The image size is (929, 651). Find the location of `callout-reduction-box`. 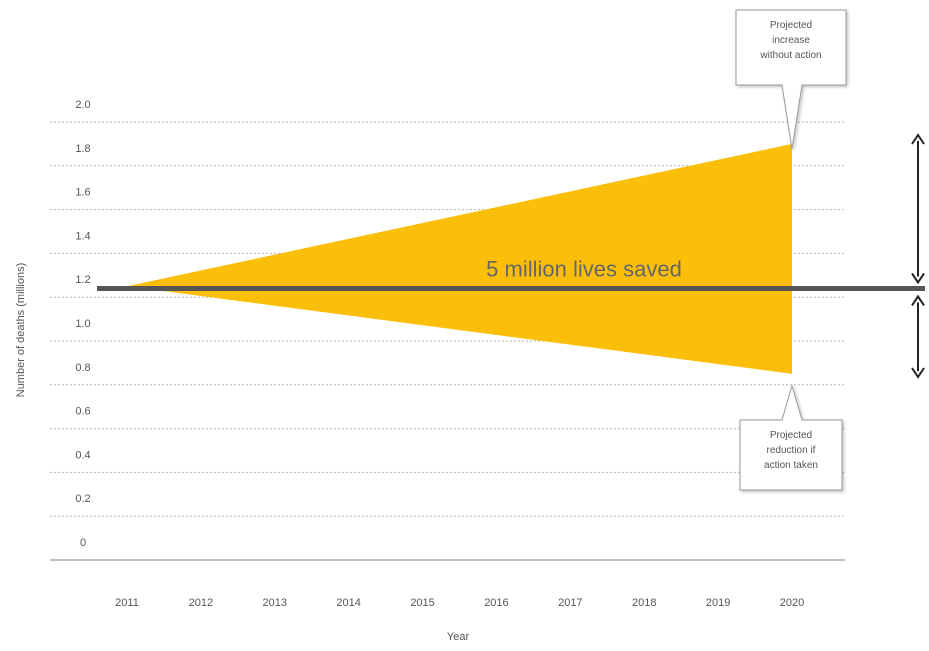

callout-reduction-box is located at coordinates (791, 437).